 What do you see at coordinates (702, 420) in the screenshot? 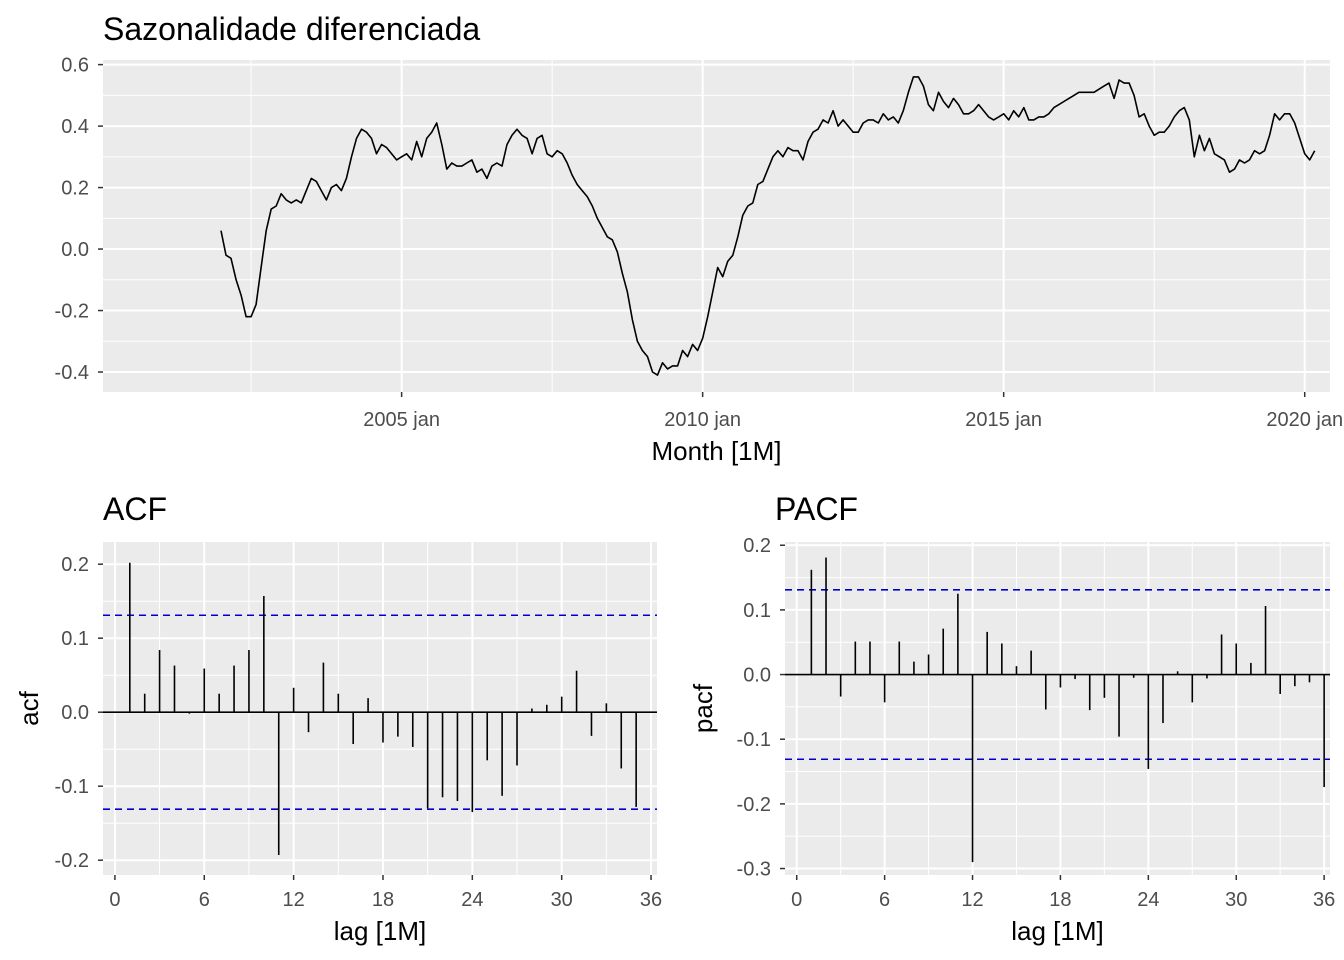
I see `x-tick-label: 2010 jan` at bounding box center [702, 420].